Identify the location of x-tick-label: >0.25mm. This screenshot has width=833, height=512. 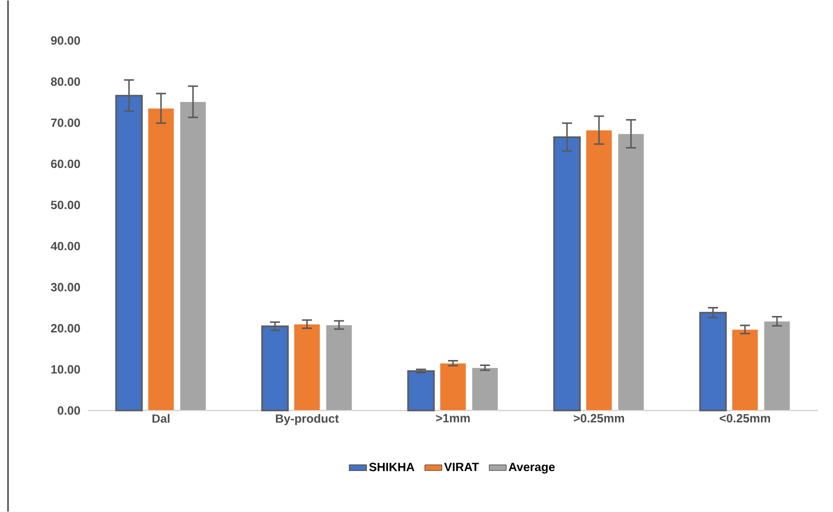
(599, 418).